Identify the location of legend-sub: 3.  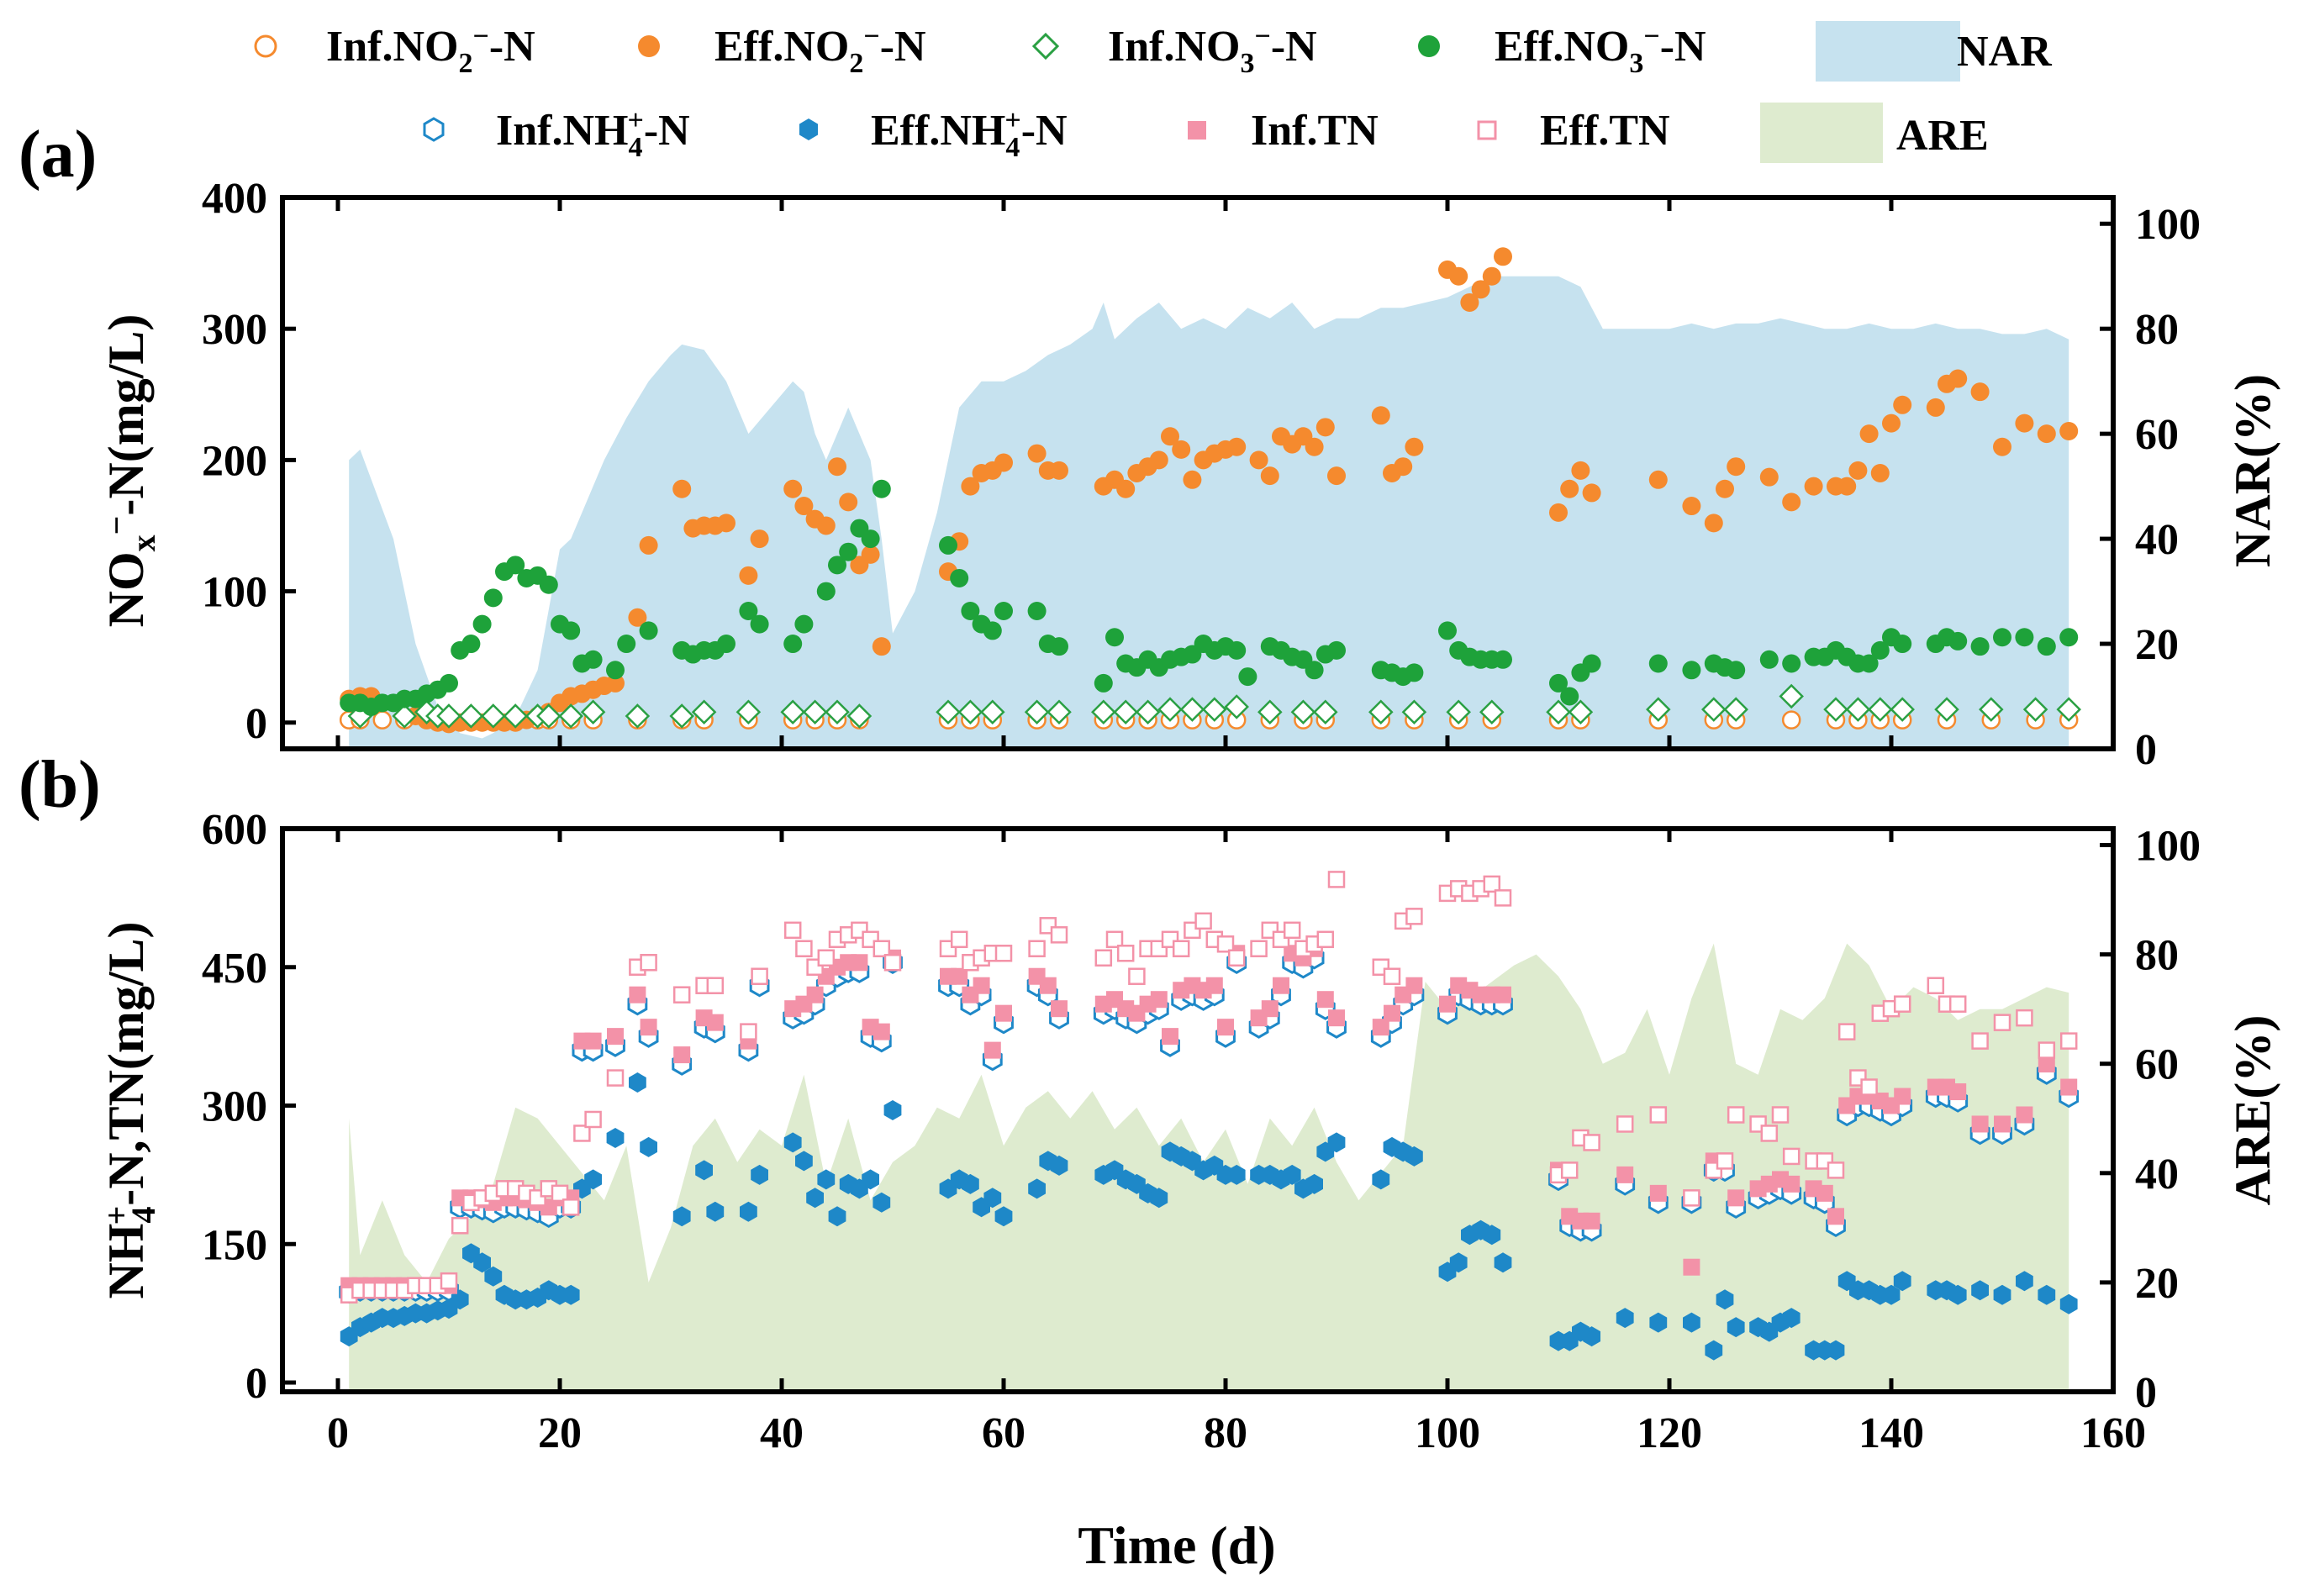
(1636, 64).